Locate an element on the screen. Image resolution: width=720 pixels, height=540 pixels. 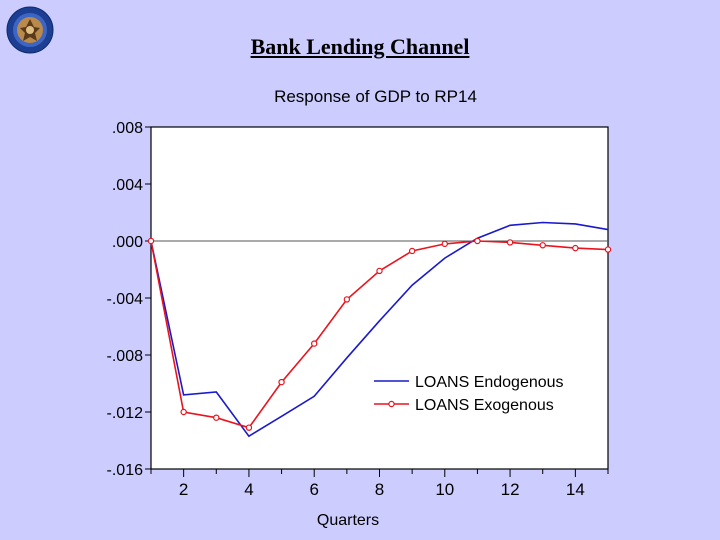
y-tick-label: -.008 is located at coordinates (125, 356).